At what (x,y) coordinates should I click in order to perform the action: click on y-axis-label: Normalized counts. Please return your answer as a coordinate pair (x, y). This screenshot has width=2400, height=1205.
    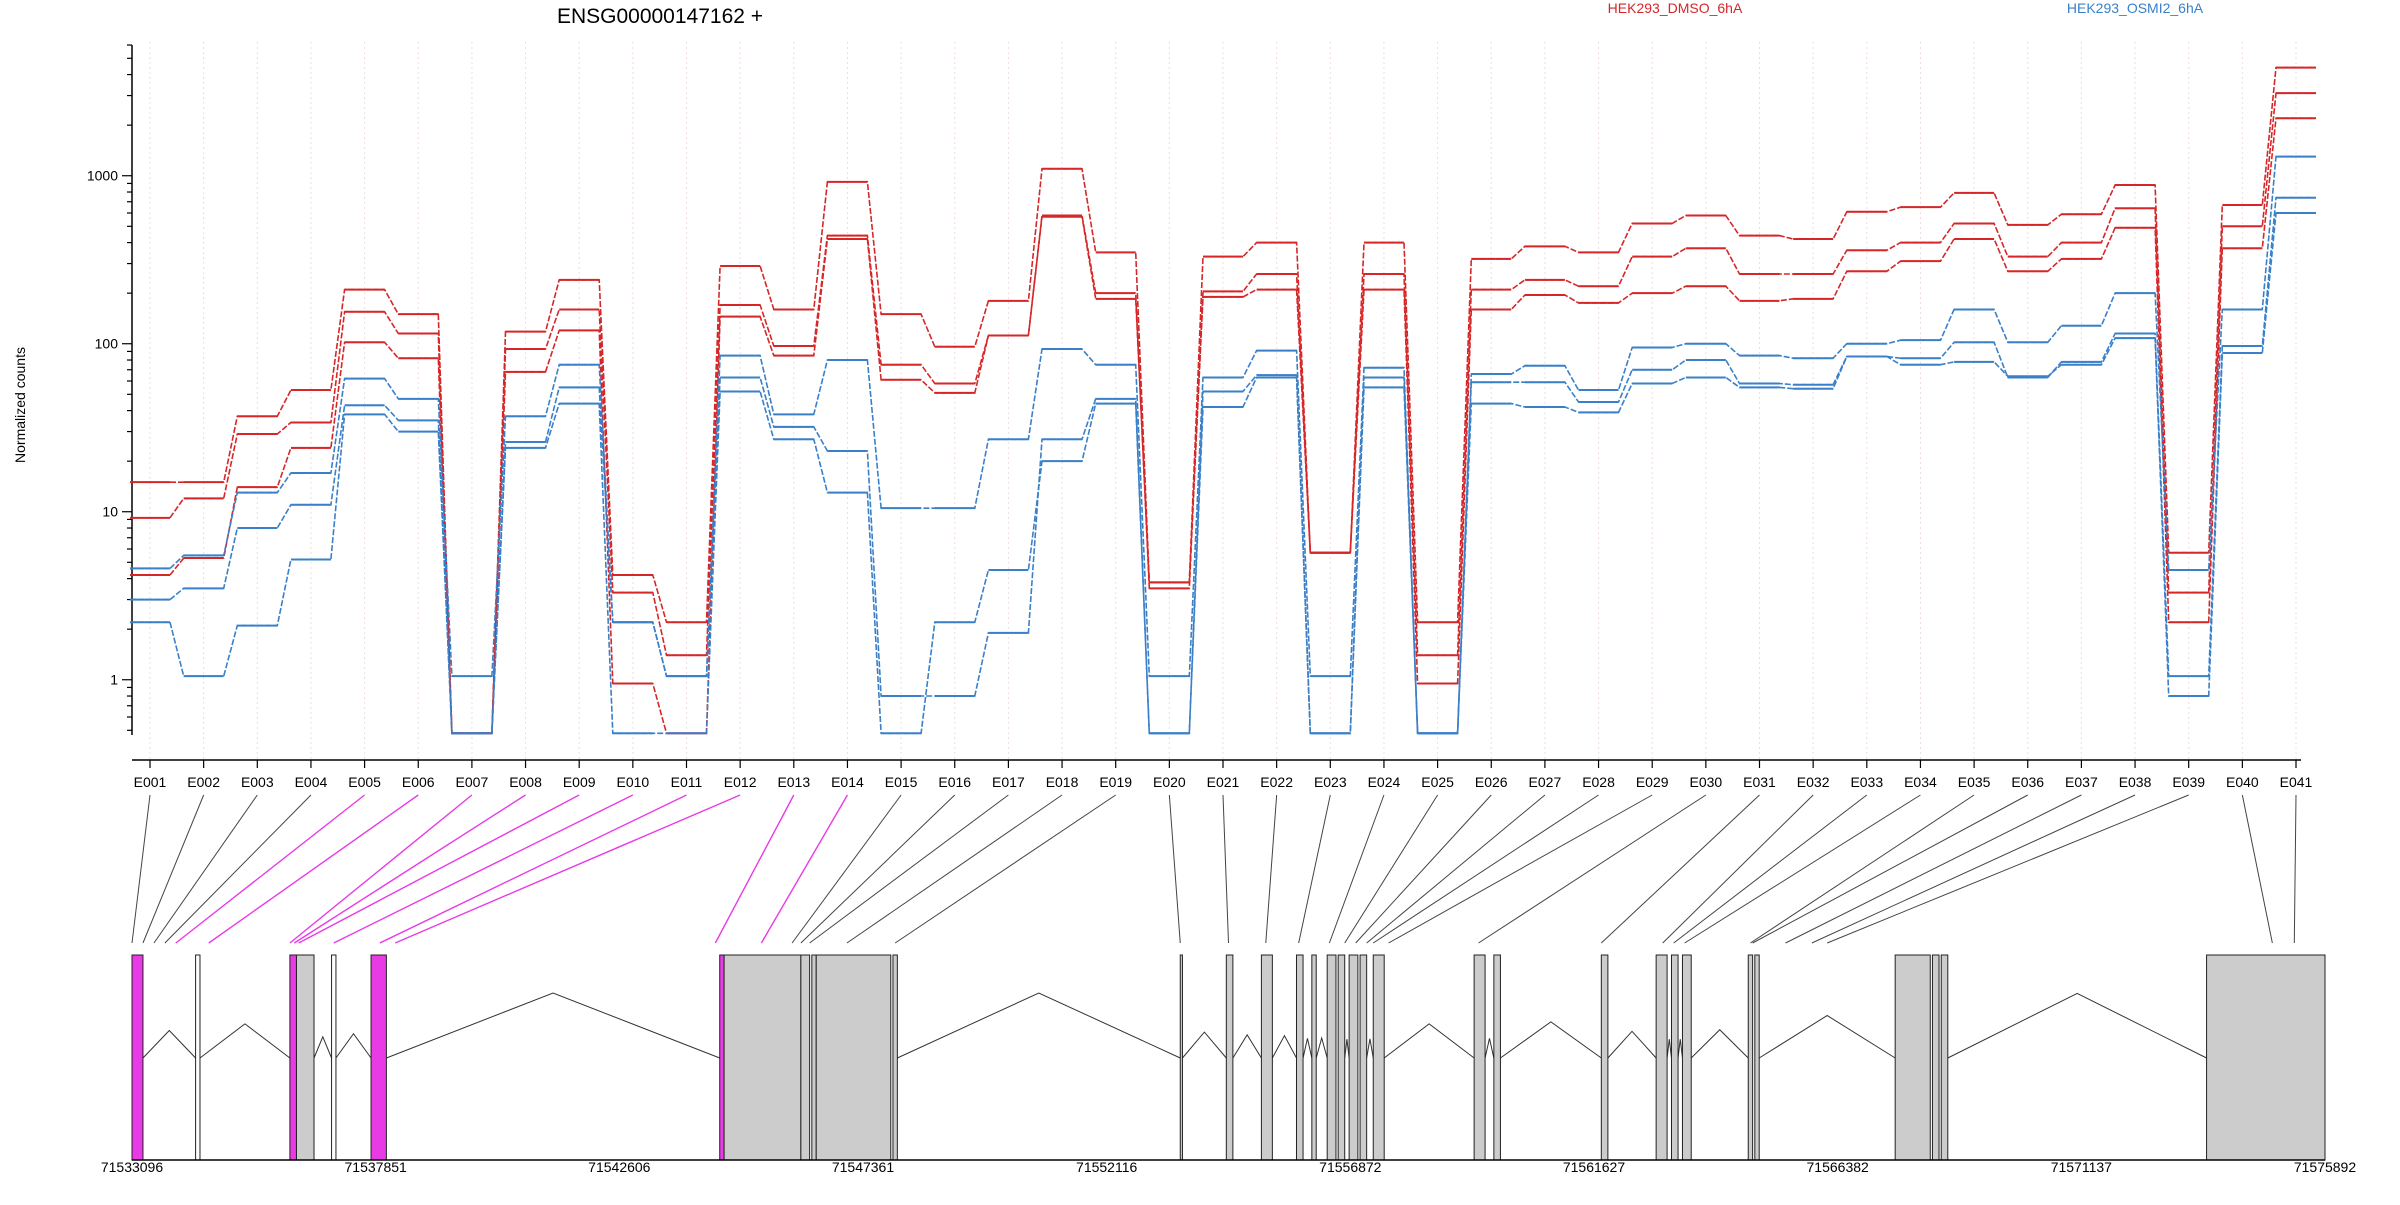
    Looking at the image, I should click on (20, 405).